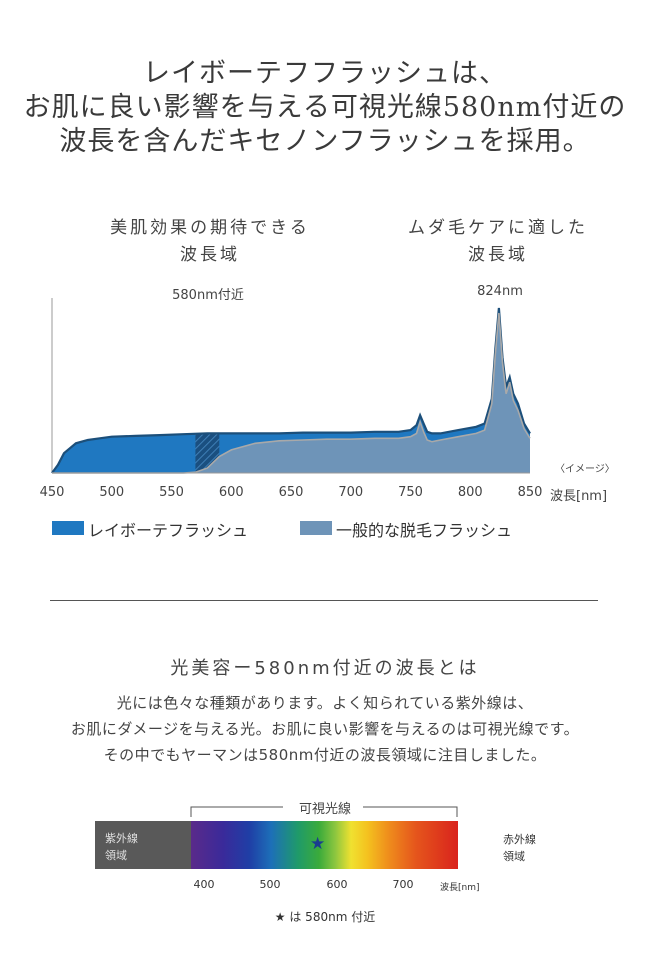 The height and width of the screenshot is (980, 650). Describe the element at coordinates (498, 255) in the screenshot. I see `hair-range-label-line-2: 波長域` at that location.